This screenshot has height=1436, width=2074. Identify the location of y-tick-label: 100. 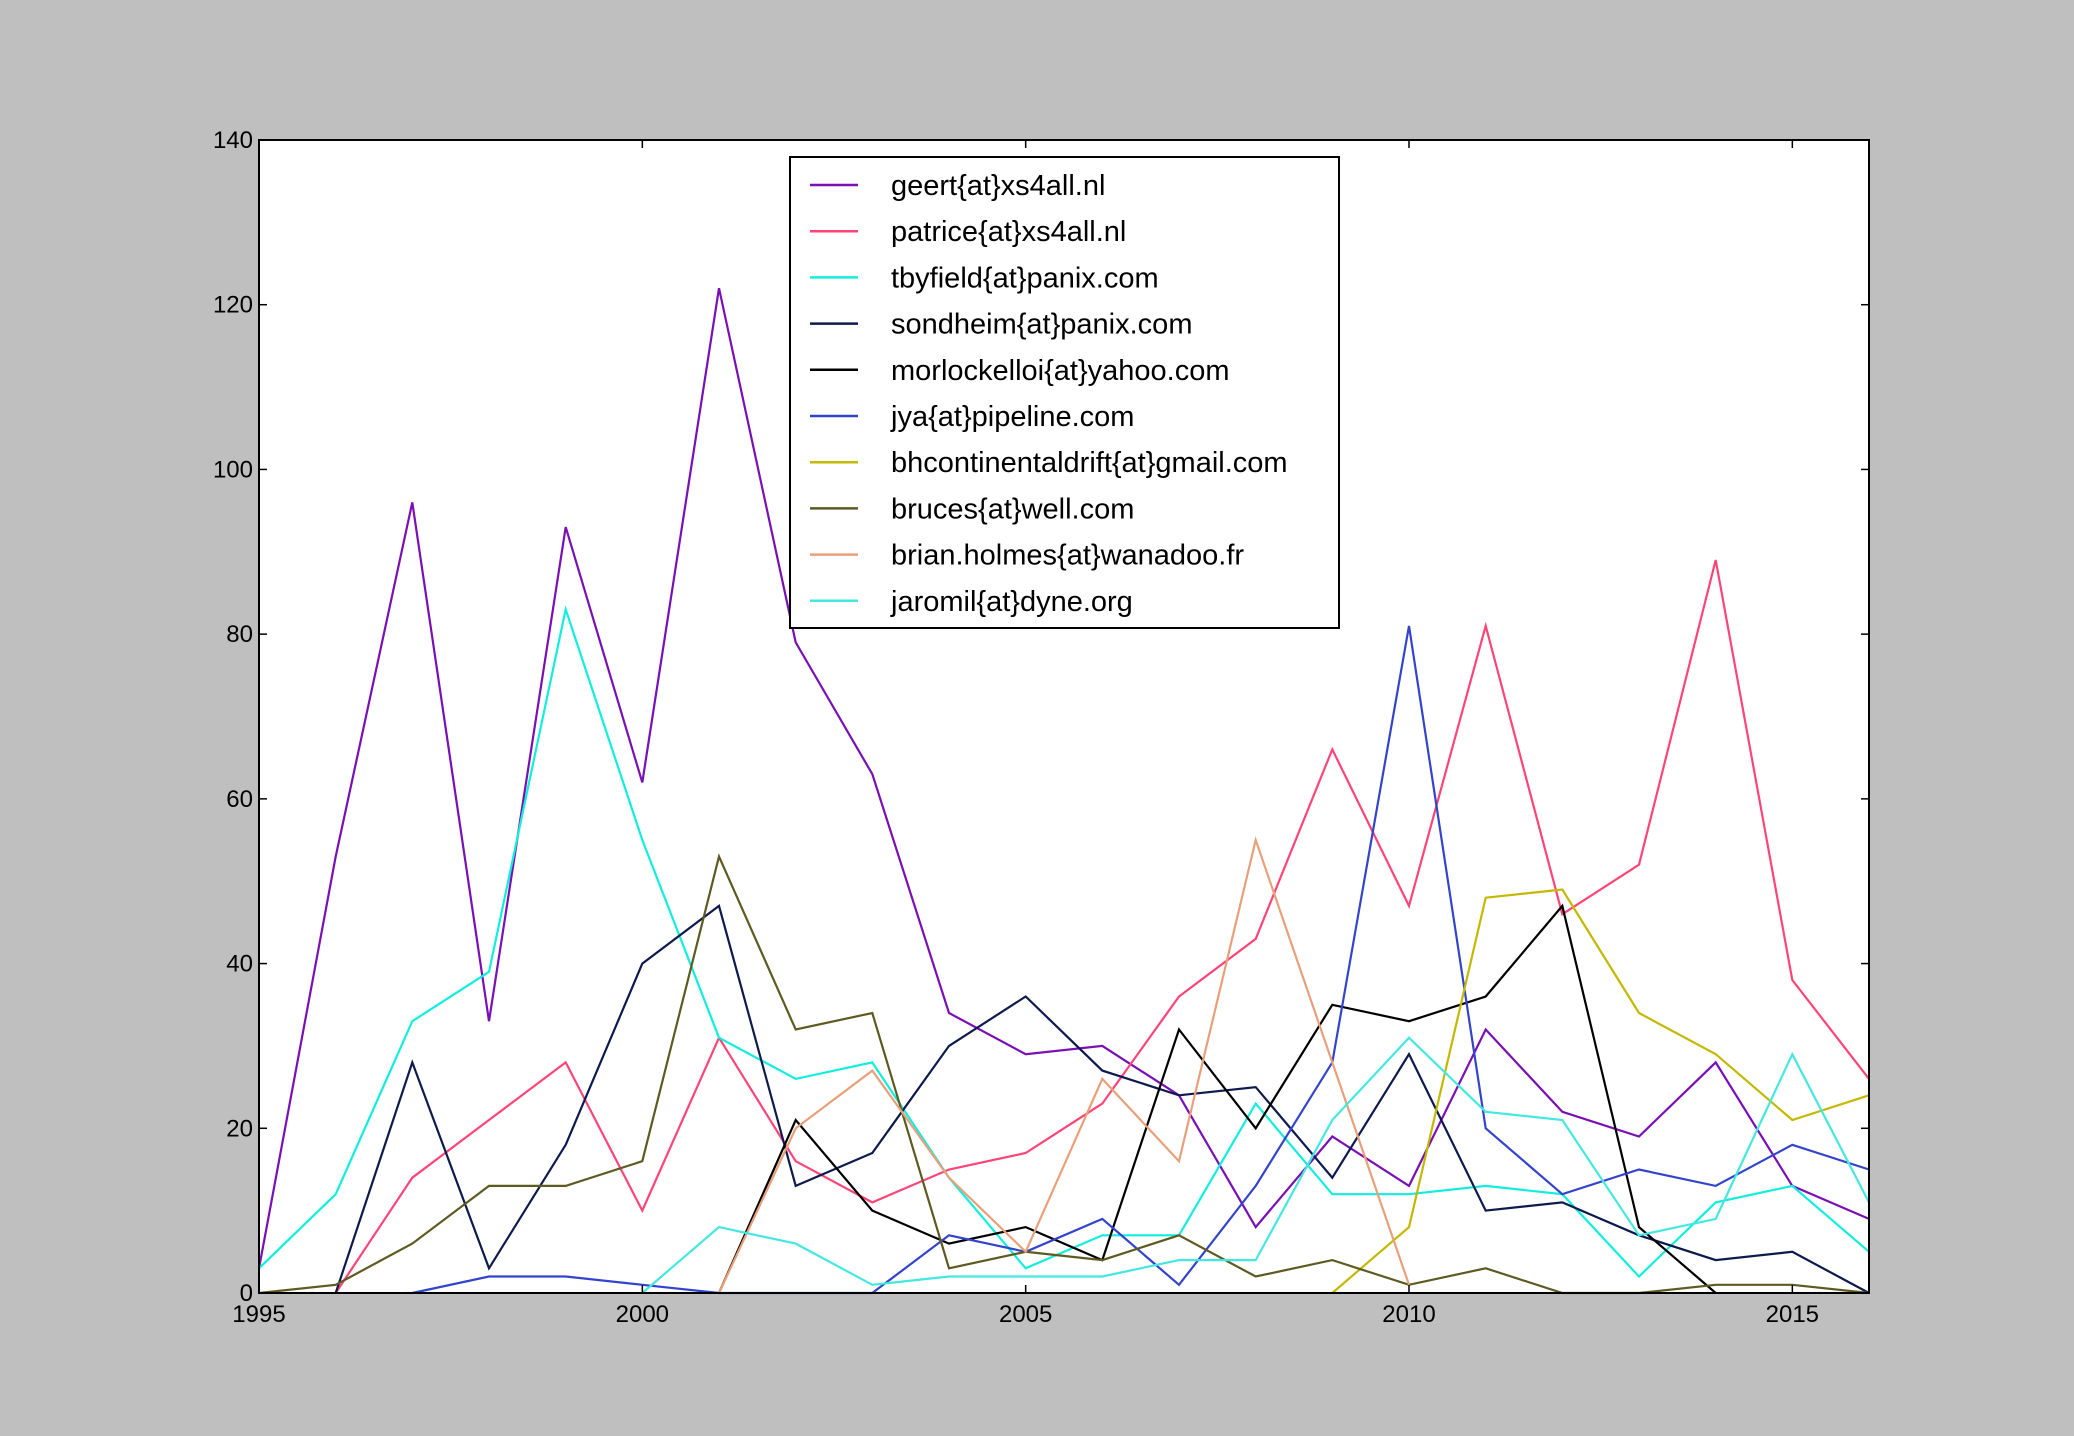
(233, 469).